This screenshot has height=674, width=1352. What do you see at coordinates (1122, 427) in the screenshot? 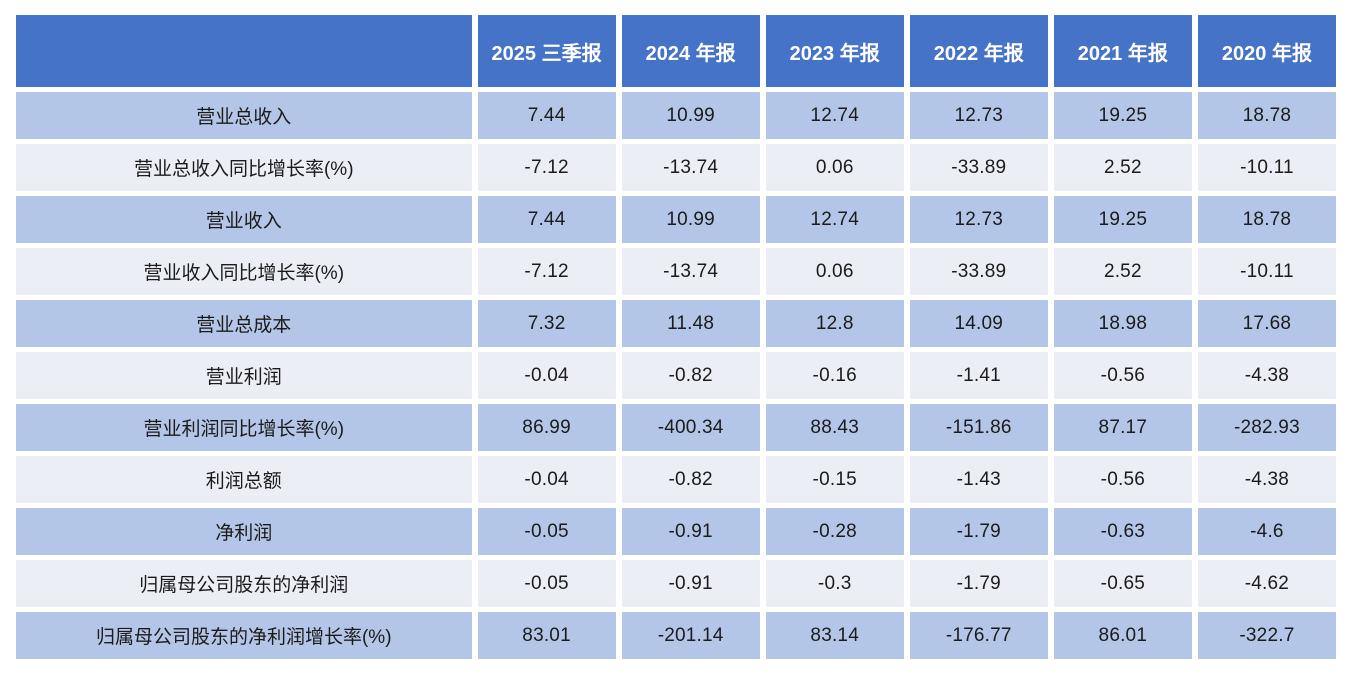
I see `value-cell: 87.17` at bounding box center [1122, 427].